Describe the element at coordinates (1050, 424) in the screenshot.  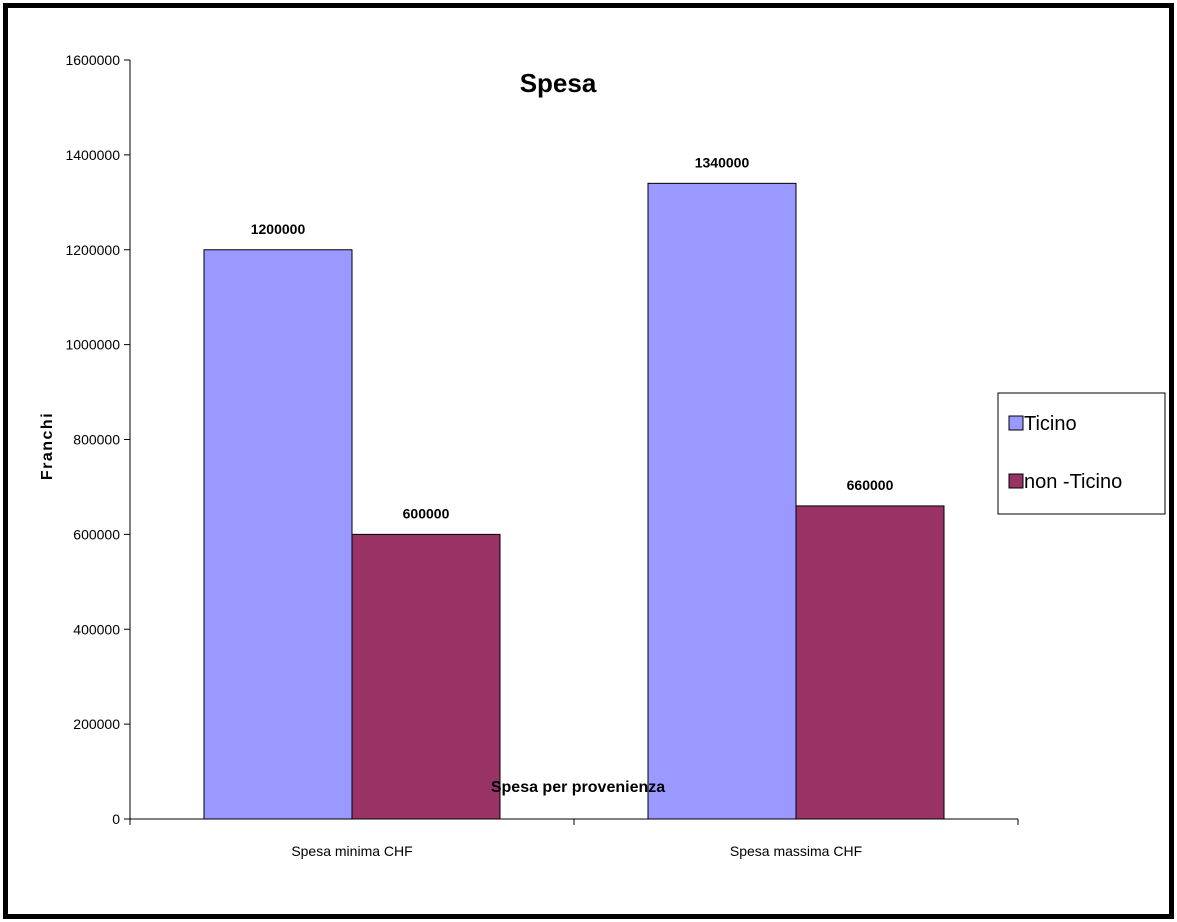
I see `legend-label: Ticino` at that location.